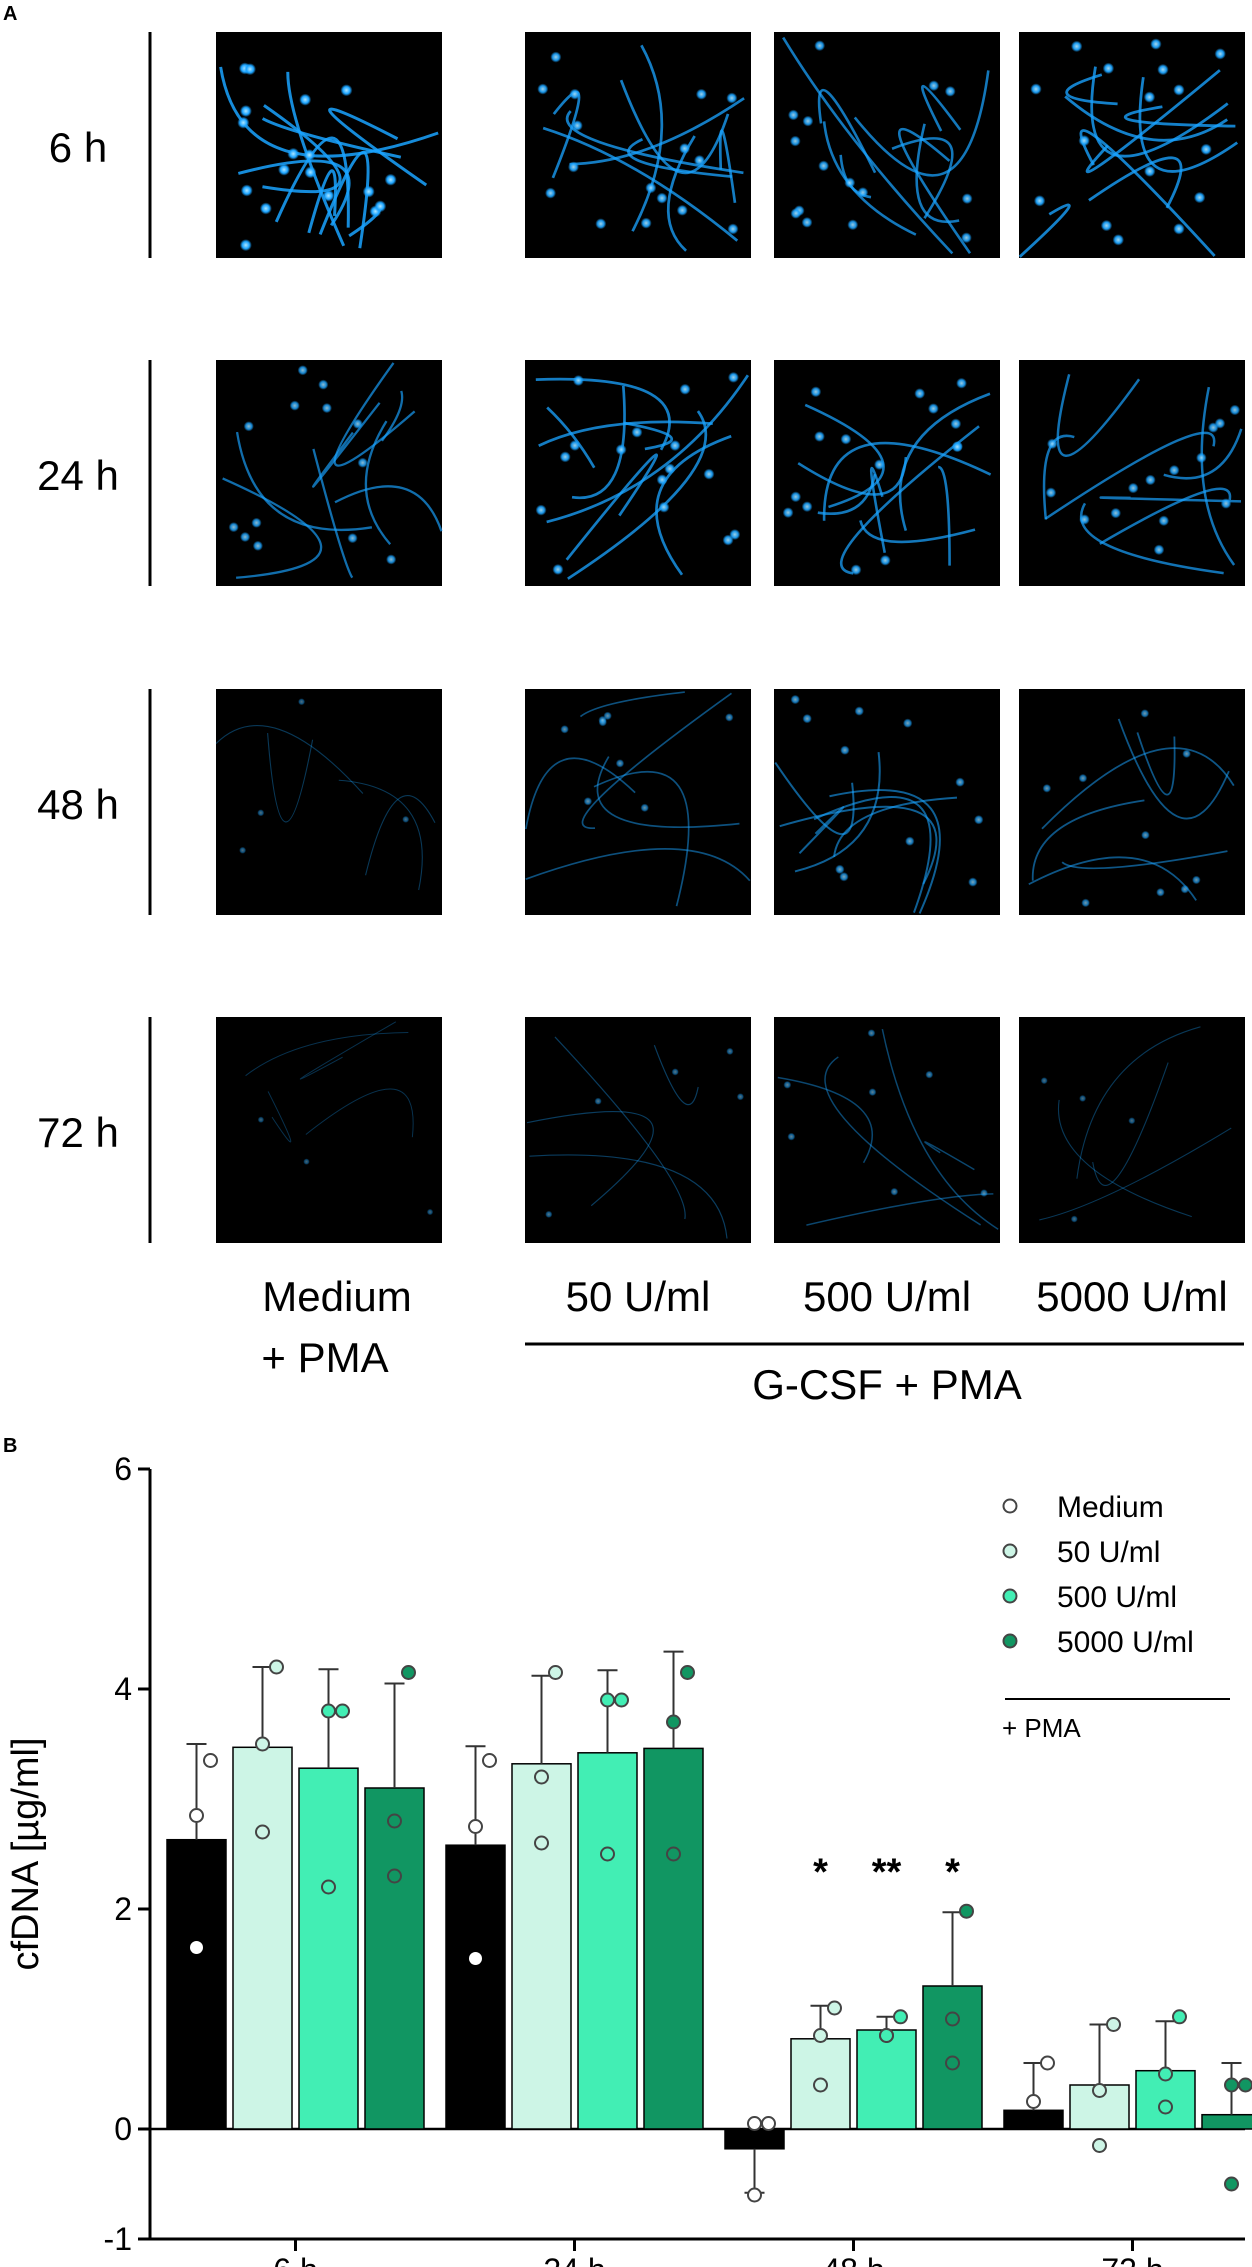 The height and width of the screenshot is (2267, 1252). What do you see at coordinates (295, 2259) in the screenshot?
I see `x-tick-label: 6 h` at bounding box center [295, 2259].